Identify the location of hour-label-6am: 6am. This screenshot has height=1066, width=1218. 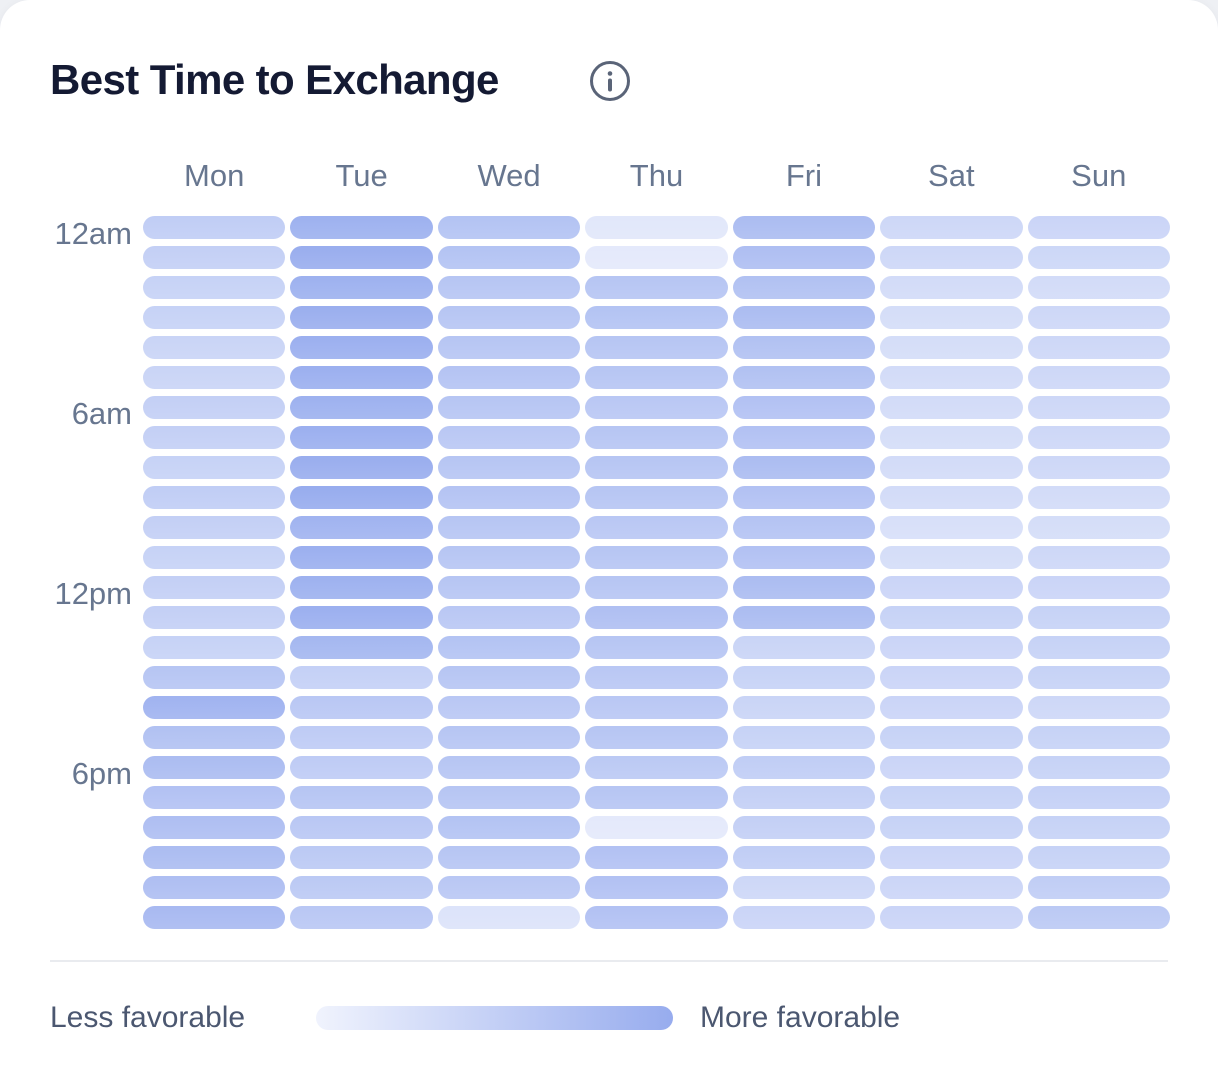
(101, 413).